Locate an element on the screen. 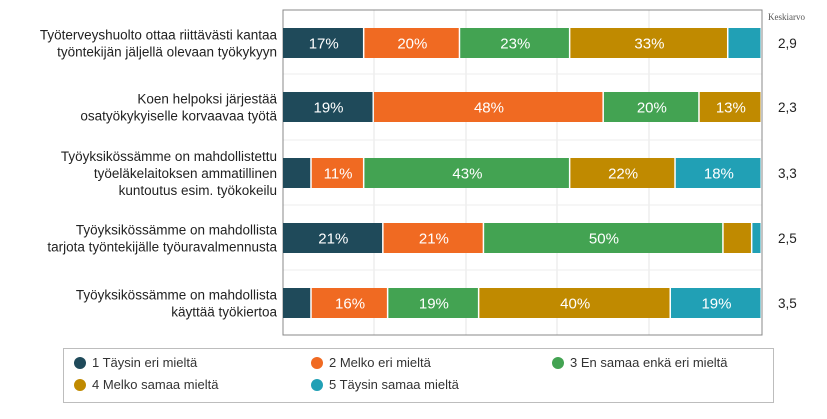  data-label: 11% is located at coordinates (338, 174).